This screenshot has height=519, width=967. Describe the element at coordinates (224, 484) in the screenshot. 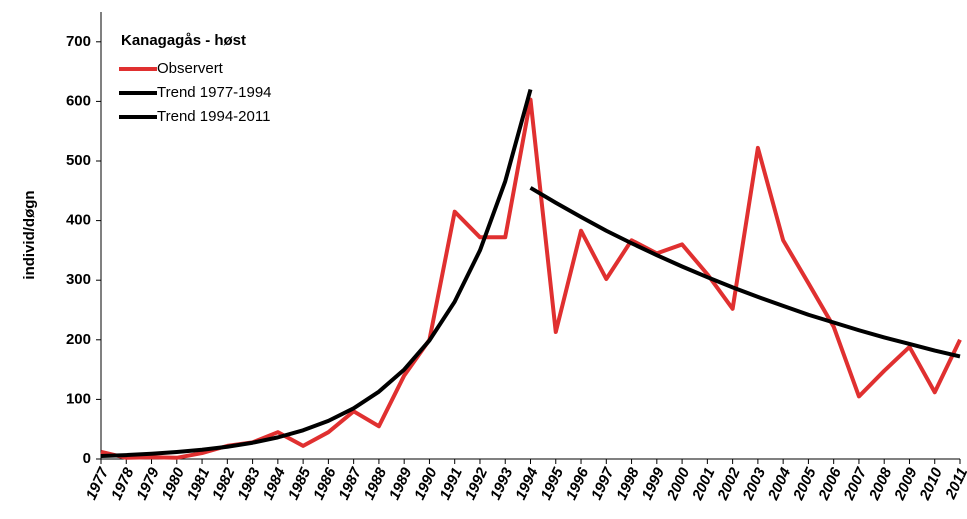

I see `x-tick-label: 1982` at that location.